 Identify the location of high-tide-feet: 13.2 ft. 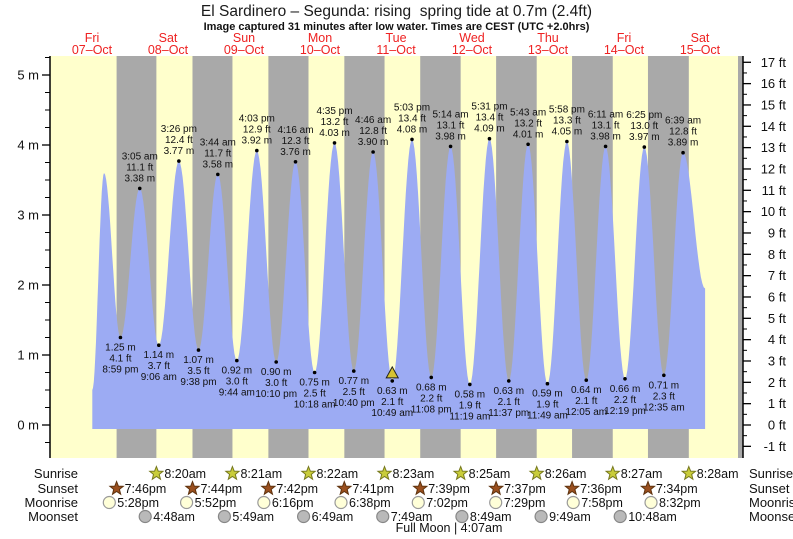
(528, 123).